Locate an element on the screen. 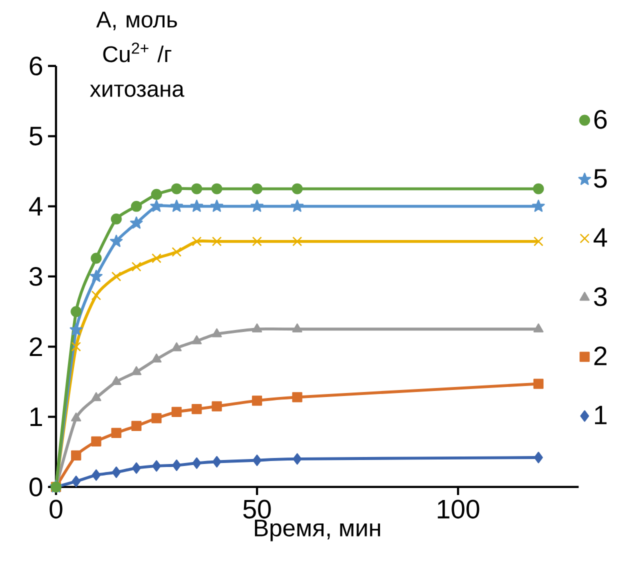 This screenshot has width=622, height=567. legend-label: 2 is located at coordinates (600, 356).